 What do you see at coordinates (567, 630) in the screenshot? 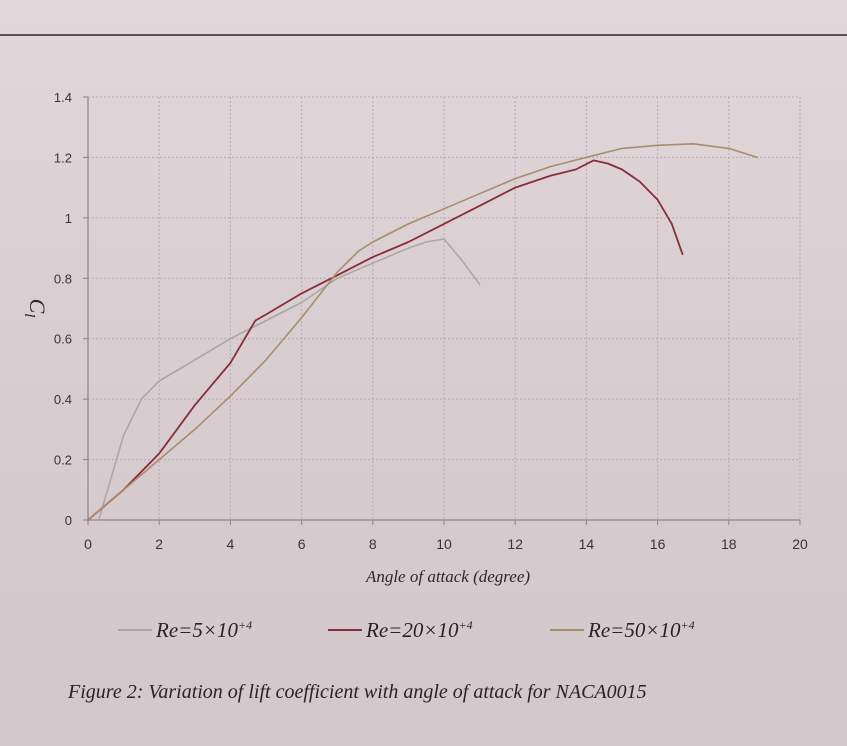
I see `legend-swatch-re50` at bounding box center [567, 630].